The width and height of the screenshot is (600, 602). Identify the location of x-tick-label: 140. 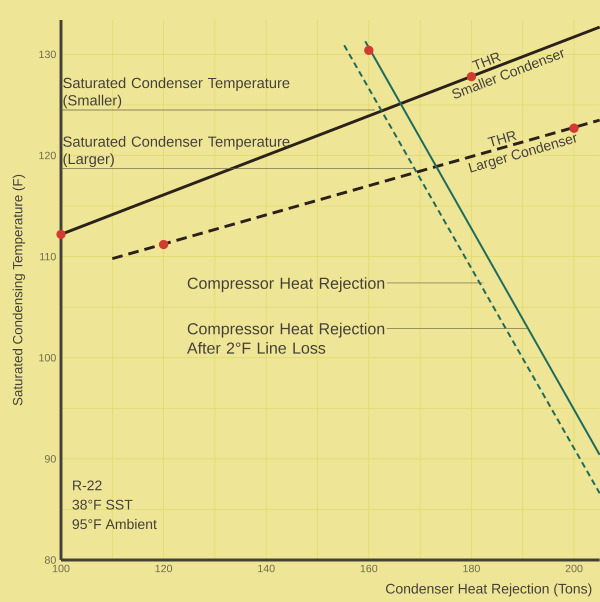
(266, 568).